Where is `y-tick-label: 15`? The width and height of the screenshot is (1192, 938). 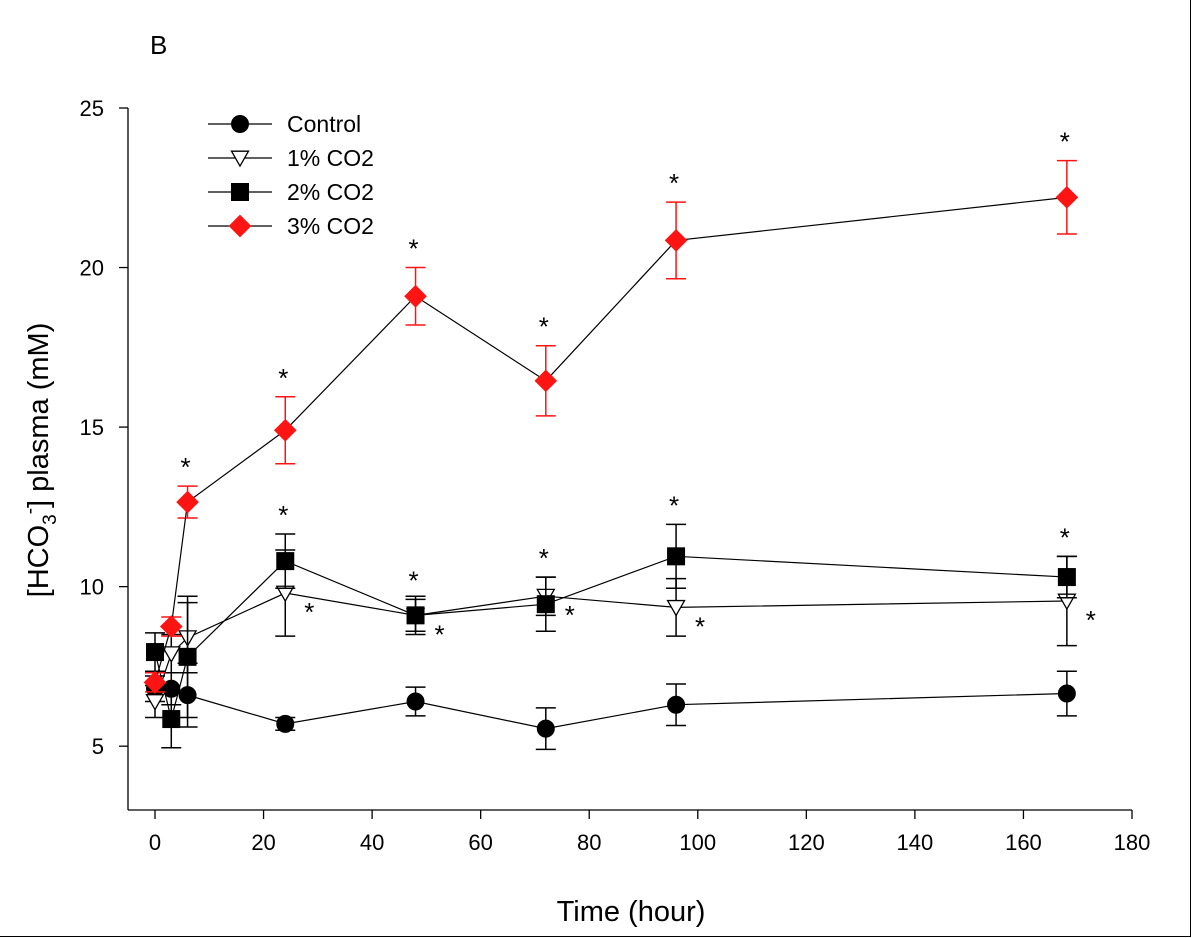
y-tick-label: 15 is located at coordinates (92, 427).